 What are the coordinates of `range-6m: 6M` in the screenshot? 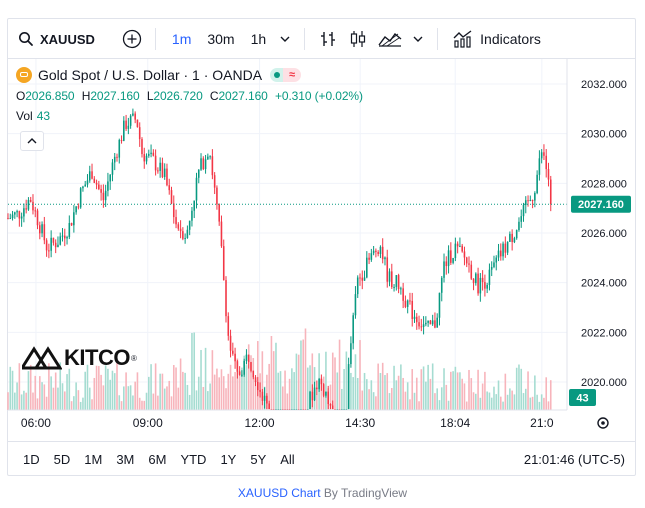 It's located at (157, 459).